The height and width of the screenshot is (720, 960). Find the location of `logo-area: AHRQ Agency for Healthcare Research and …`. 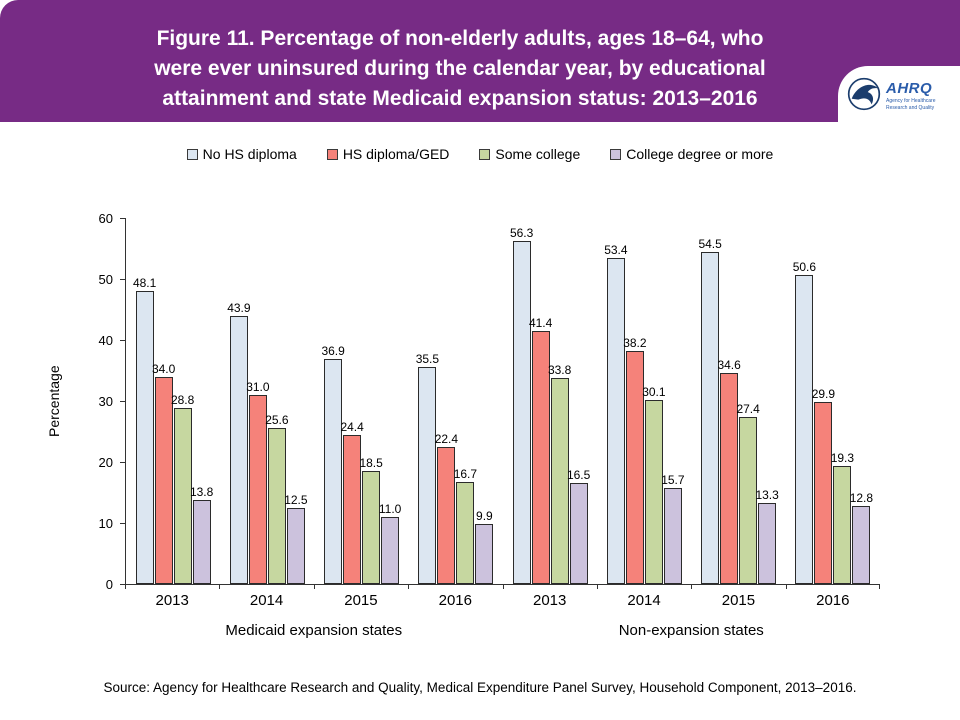

logo-area: AHRQ Agency for Healthcare Research and … is located at coordinates (899, 94).